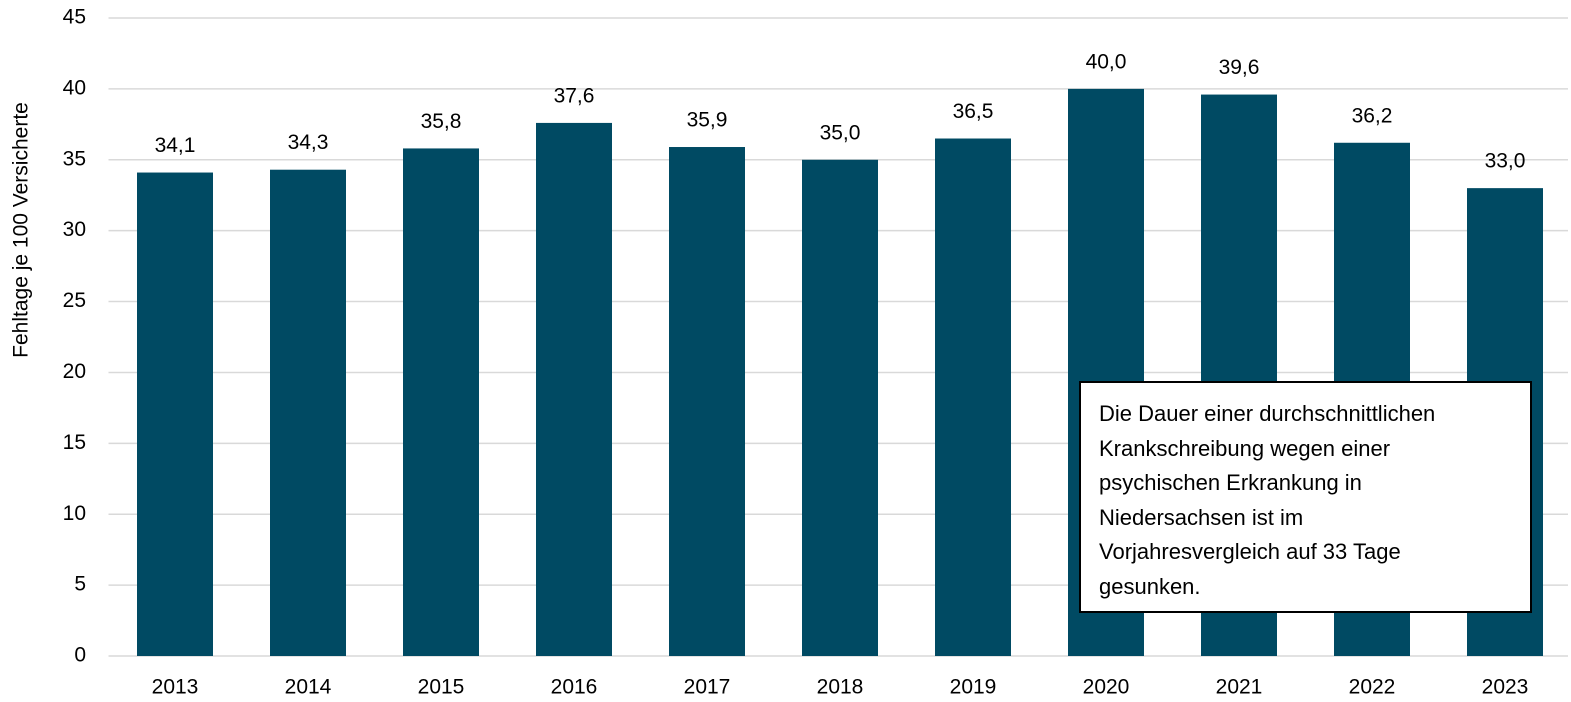 The height and width of the screenshot is (702, 1571). What do you see at coordinates (74, 442) in the screenshot?
I see `y-tick-label: 15` at bounding box center [74, 442].